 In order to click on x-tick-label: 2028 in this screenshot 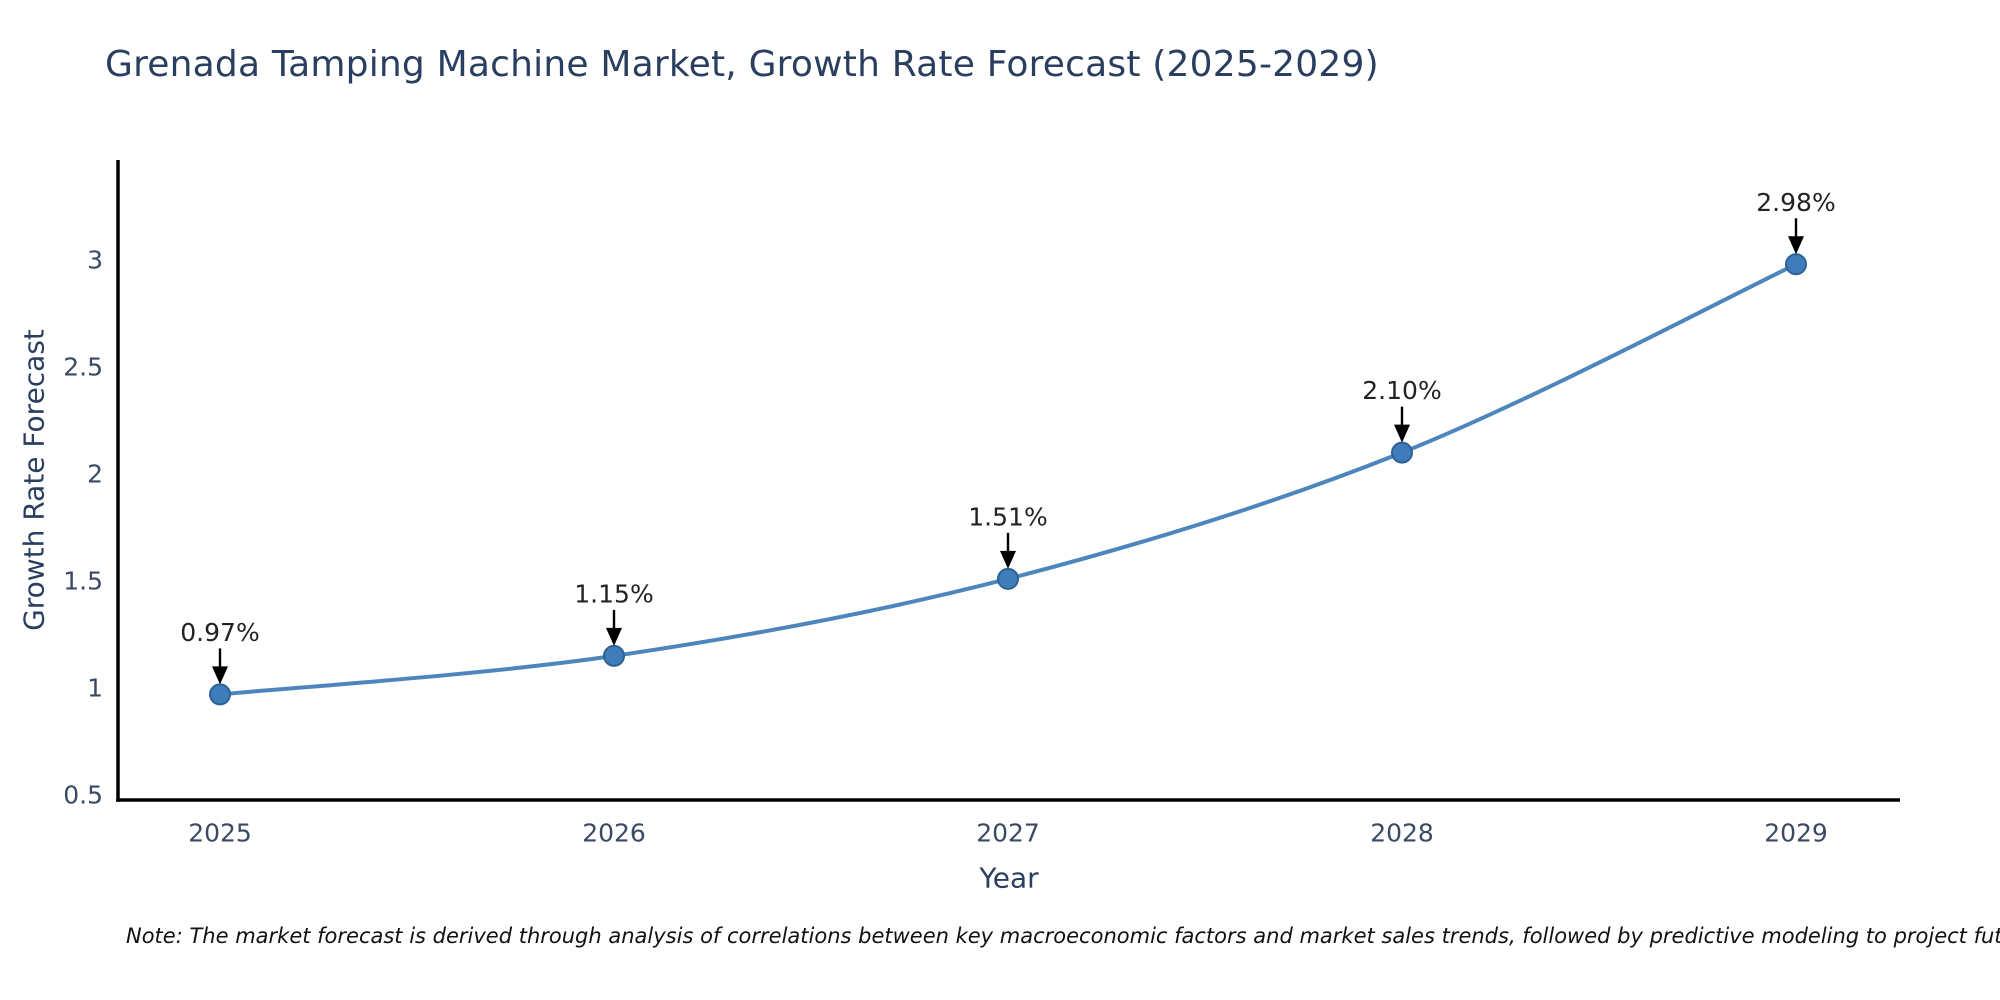, I will do `click(1402, 833)`.